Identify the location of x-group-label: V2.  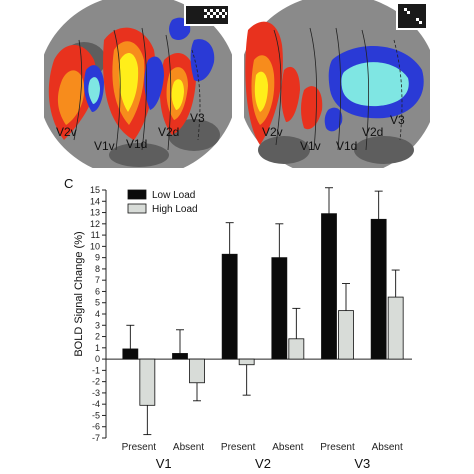
(263, 463).